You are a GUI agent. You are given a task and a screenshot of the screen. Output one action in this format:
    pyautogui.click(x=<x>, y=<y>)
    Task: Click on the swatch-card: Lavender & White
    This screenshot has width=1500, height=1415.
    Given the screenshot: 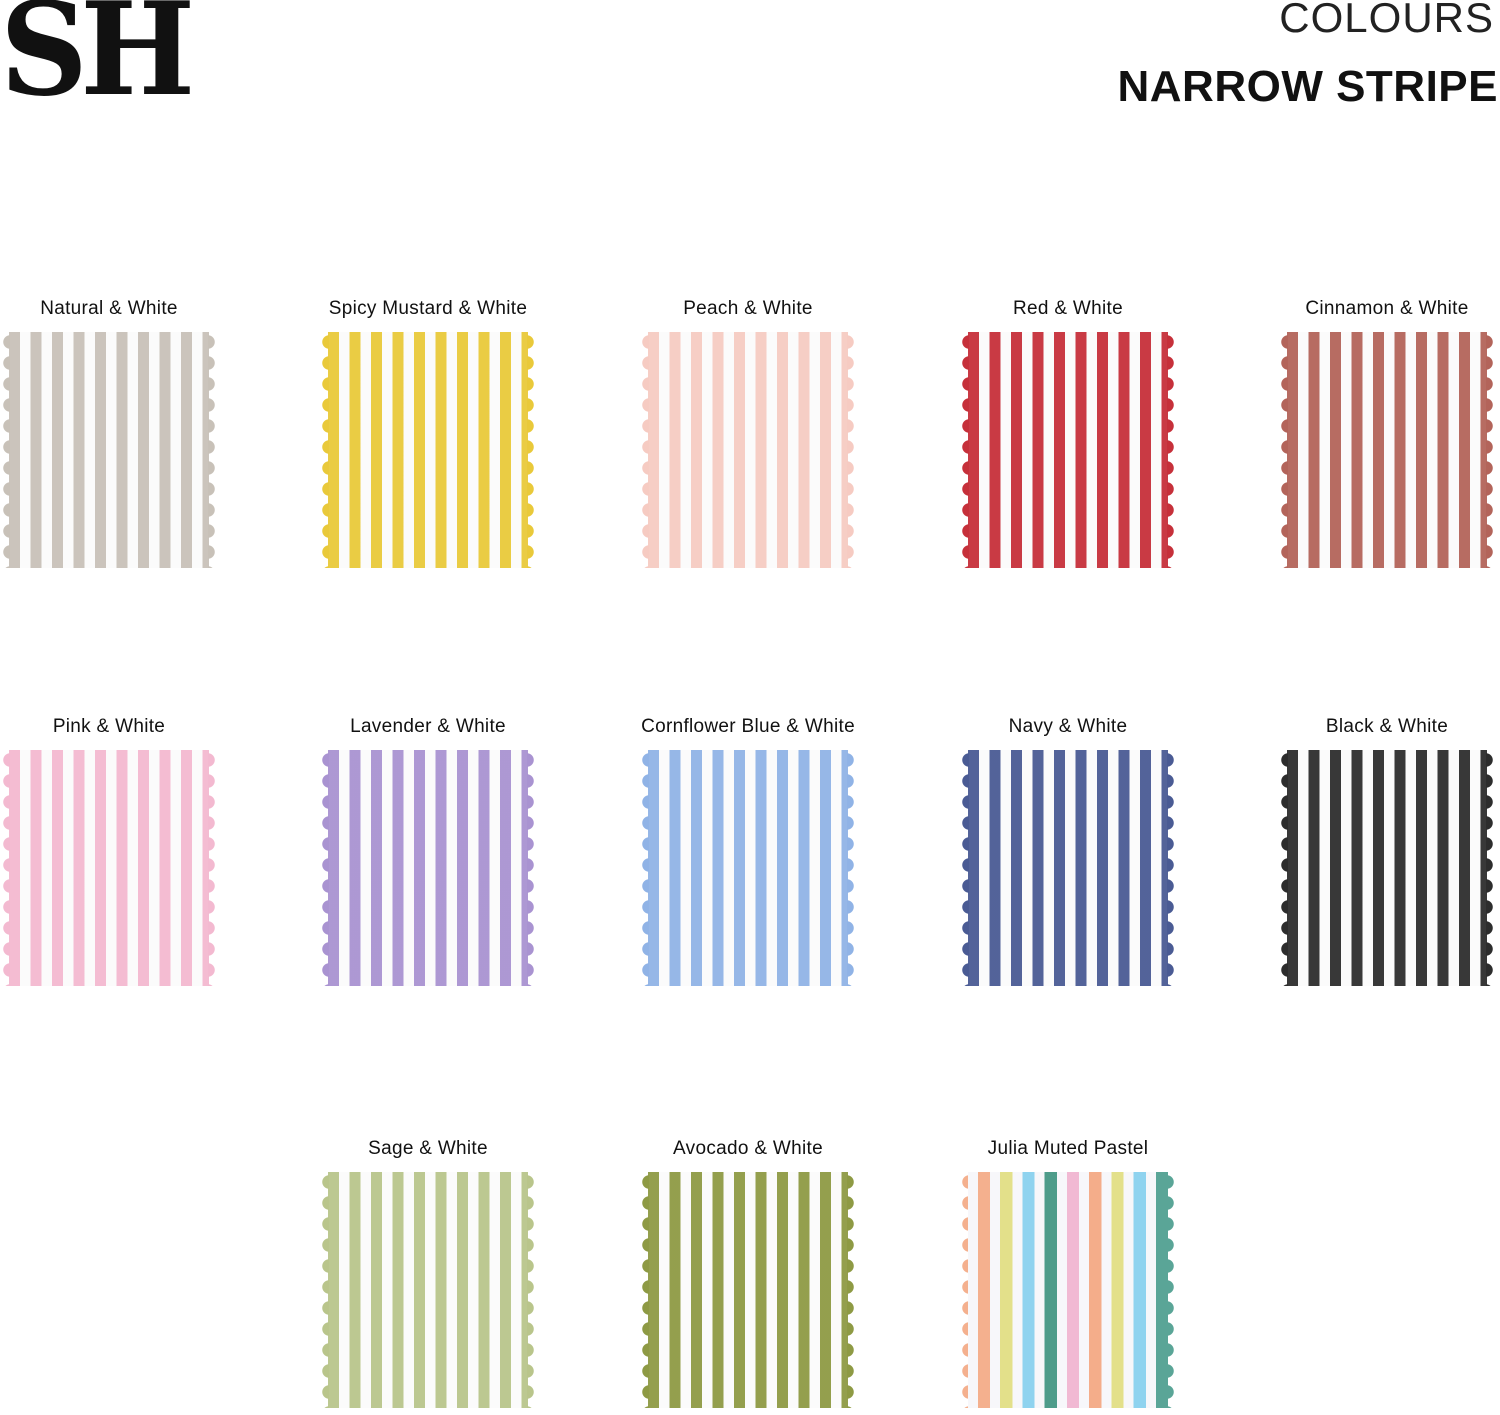 What is the action you would take?
    pyautogui.click(x=428, y=850)
    